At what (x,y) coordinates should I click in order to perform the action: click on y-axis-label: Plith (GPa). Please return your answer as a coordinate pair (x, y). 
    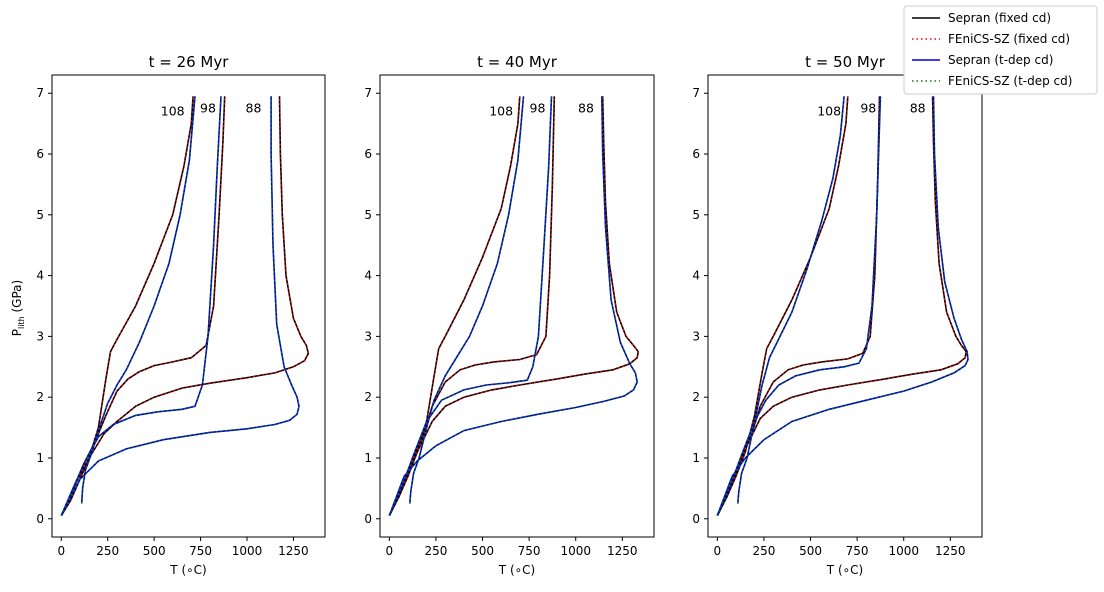
    Looking at the image, I should click on (18, 308).